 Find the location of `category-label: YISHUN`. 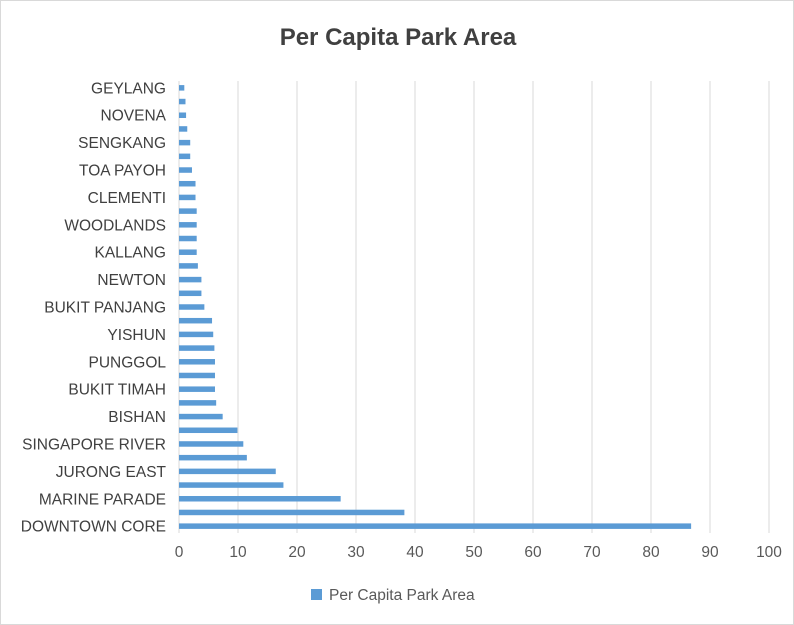

category-label: YISHUN is located at coordinates (136, 335).